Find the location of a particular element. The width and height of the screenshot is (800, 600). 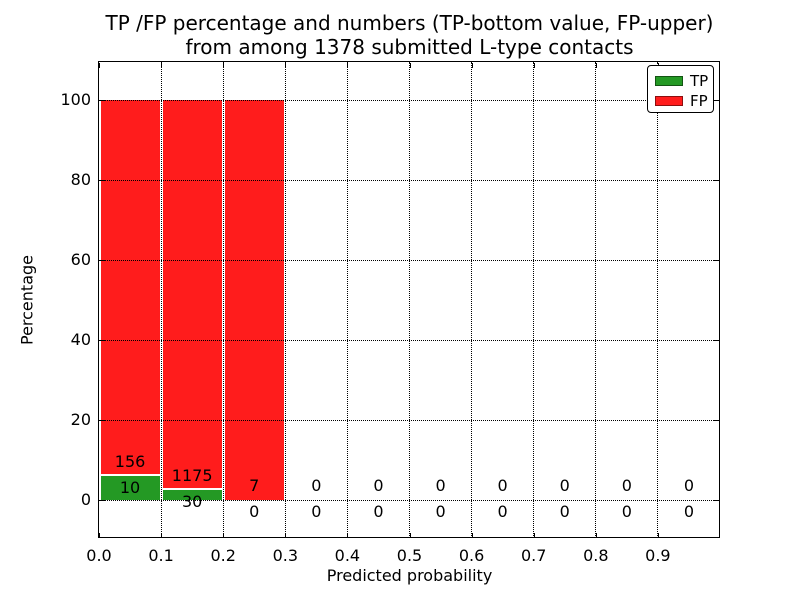

y-tick-label: 40 is located at coordinates (80, 339).